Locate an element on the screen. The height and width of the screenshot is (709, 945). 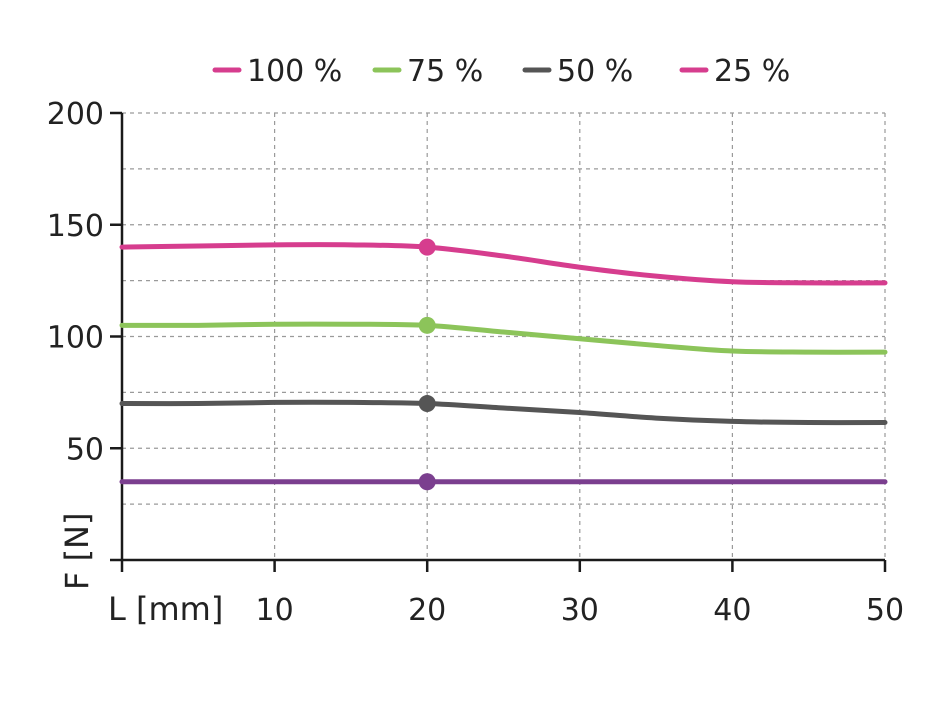
y-axis-title: F [N] is located at coordinates (77, 551).